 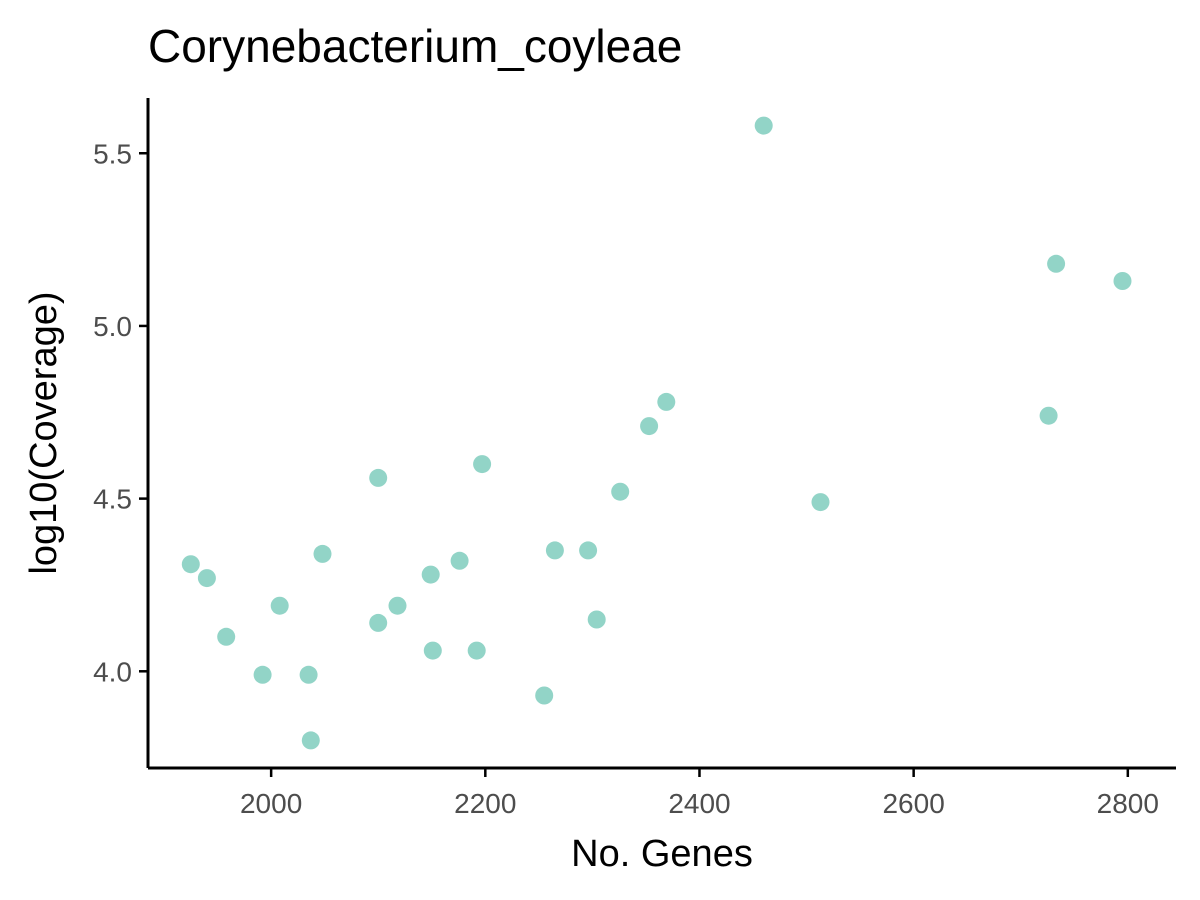 What do you see at coordinates (662, 854) in the screenshot?
I see `x-axis-label: No. Genes` at bounding box center [662, 854].